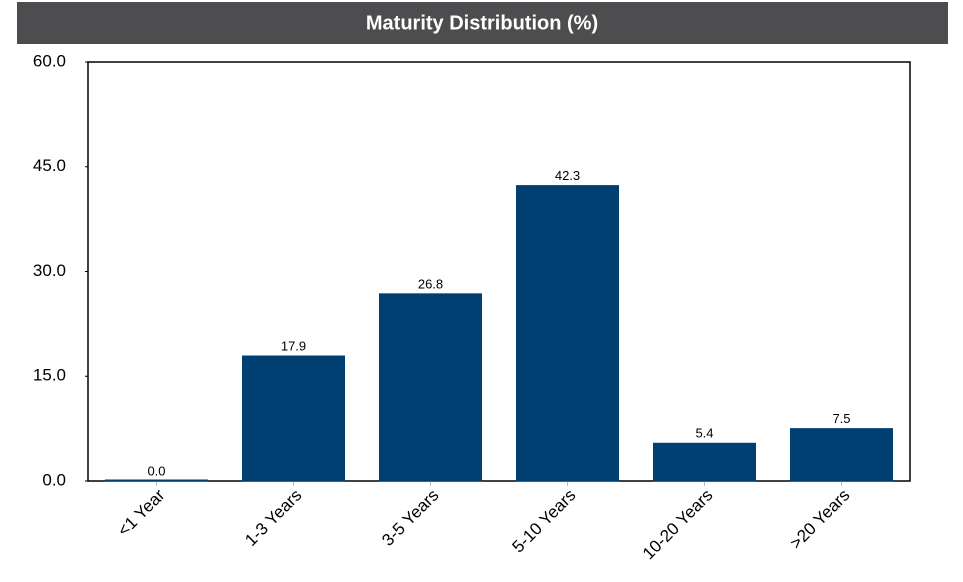  Describe the element at coordinates (430, 283) in the screenshot. I see `value-label: 26.8` at that location.